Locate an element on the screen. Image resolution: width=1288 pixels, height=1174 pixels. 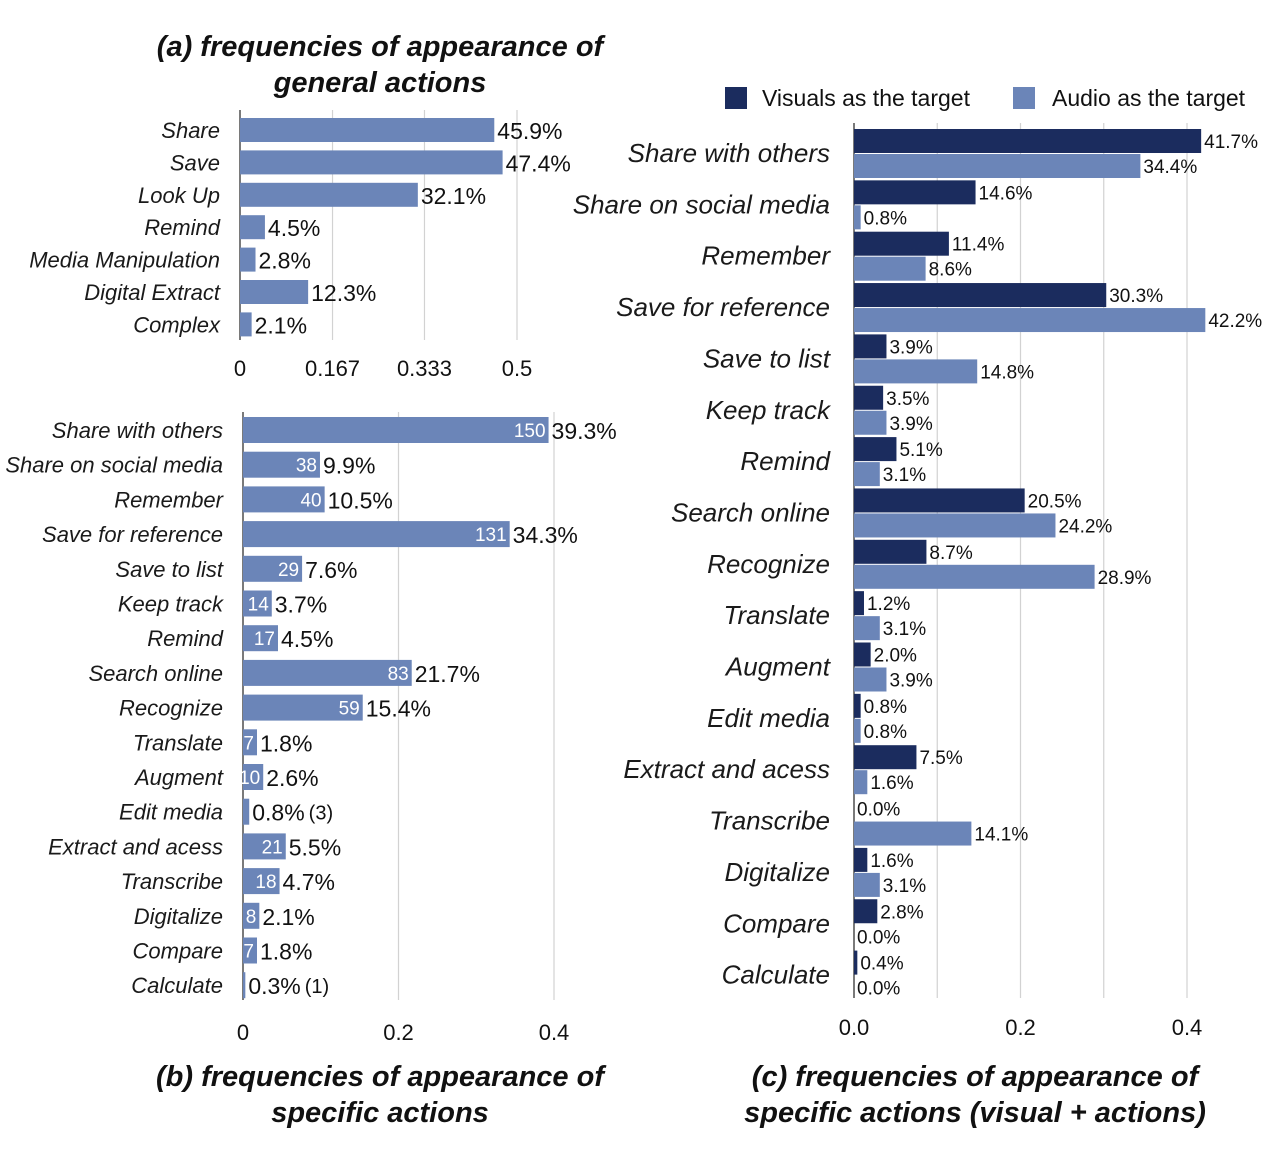
legend-label: Visuals as the target is located at coordinates (866, 98).